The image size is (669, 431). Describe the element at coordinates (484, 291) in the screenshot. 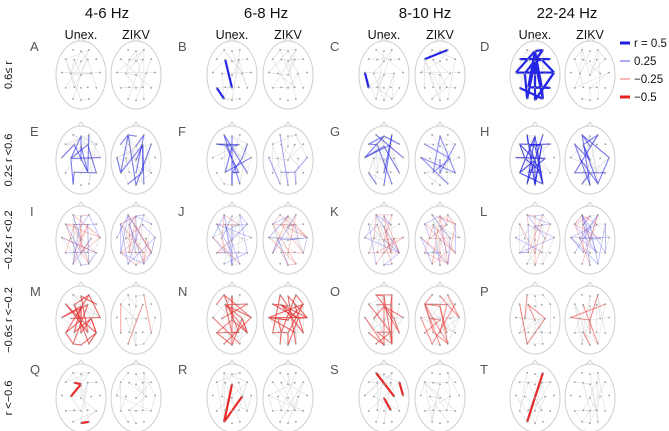

I see `panel-letter-P: P` at that location.